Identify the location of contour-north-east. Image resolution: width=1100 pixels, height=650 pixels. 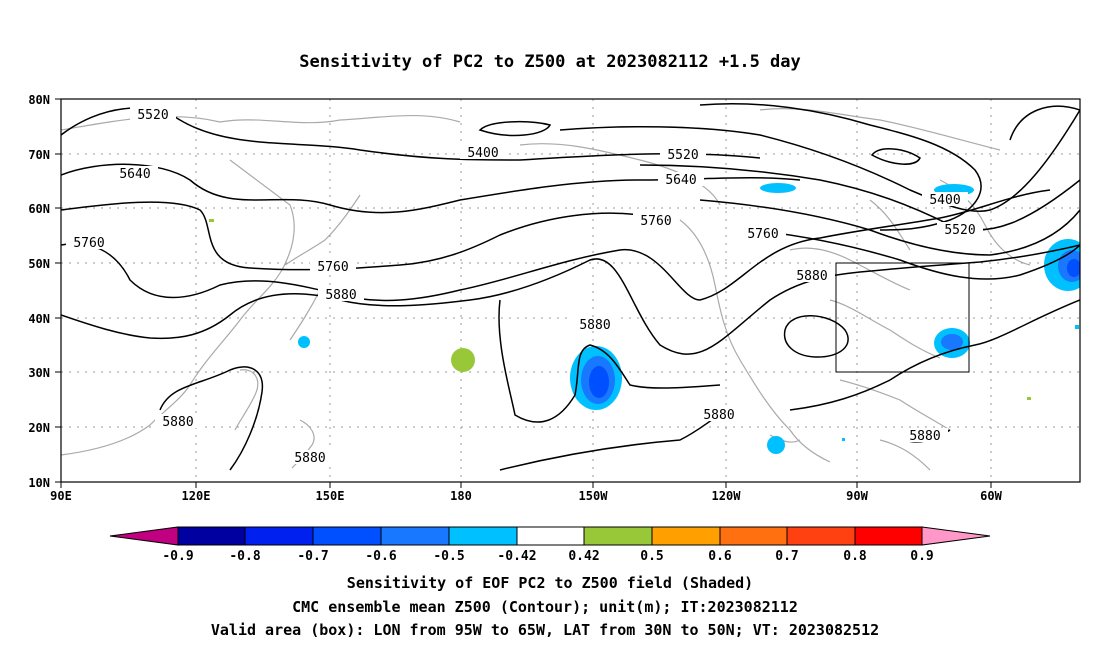
(1044, 123).